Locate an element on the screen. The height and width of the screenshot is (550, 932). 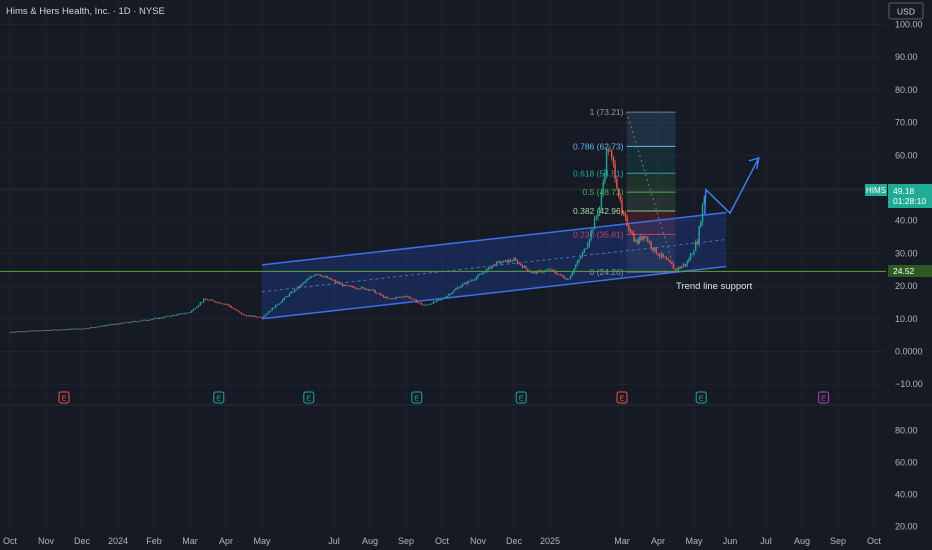
currency-button: USD is located at coordinates (906, 11).